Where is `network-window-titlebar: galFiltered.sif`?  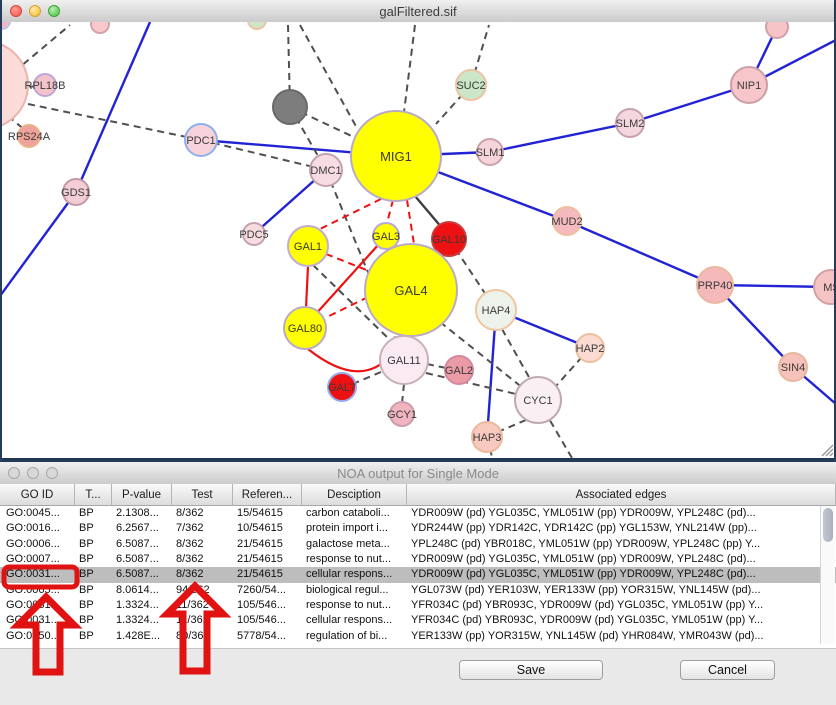
network-window-titlebar: galFiltered.sif is located at coordinates (418, 11).